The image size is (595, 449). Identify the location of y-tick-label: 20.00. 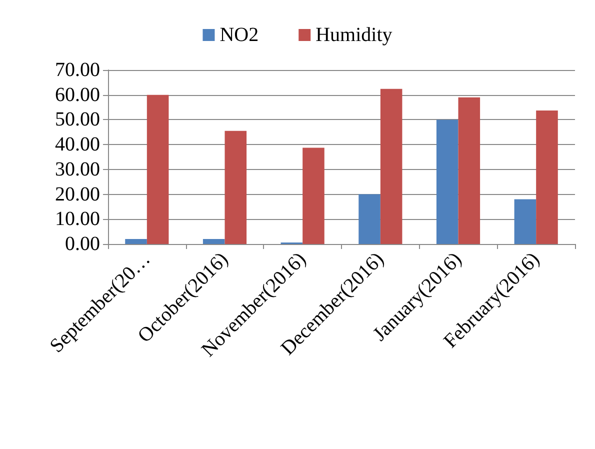
(77, 194).